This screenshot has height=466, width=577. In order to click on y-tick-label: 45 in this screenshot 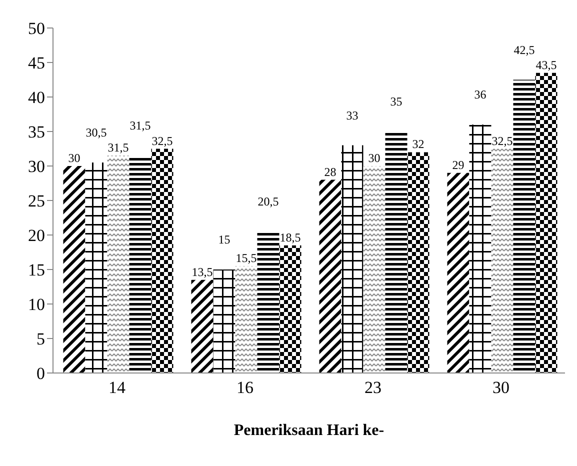, I will do `click(36, 63)`.